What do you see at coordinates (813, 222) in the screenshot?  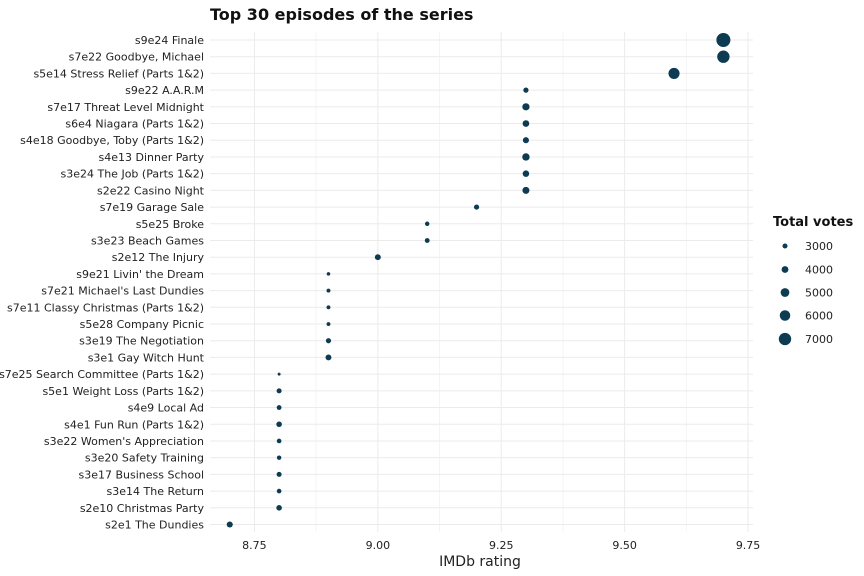 I see `legend-title: Total votes` at bounding box center [813, 222].